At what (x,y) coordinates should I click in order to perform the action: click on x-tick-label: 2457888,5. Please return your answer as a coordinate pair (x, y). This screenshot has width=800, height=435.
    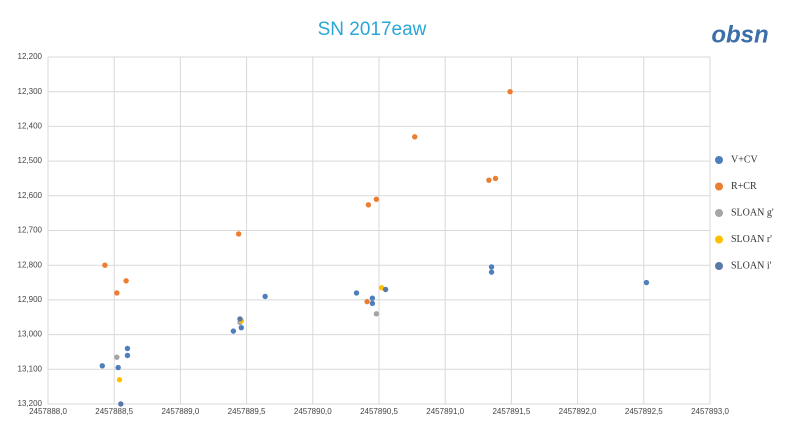
    Looking at the image, I should click on (114, 411).